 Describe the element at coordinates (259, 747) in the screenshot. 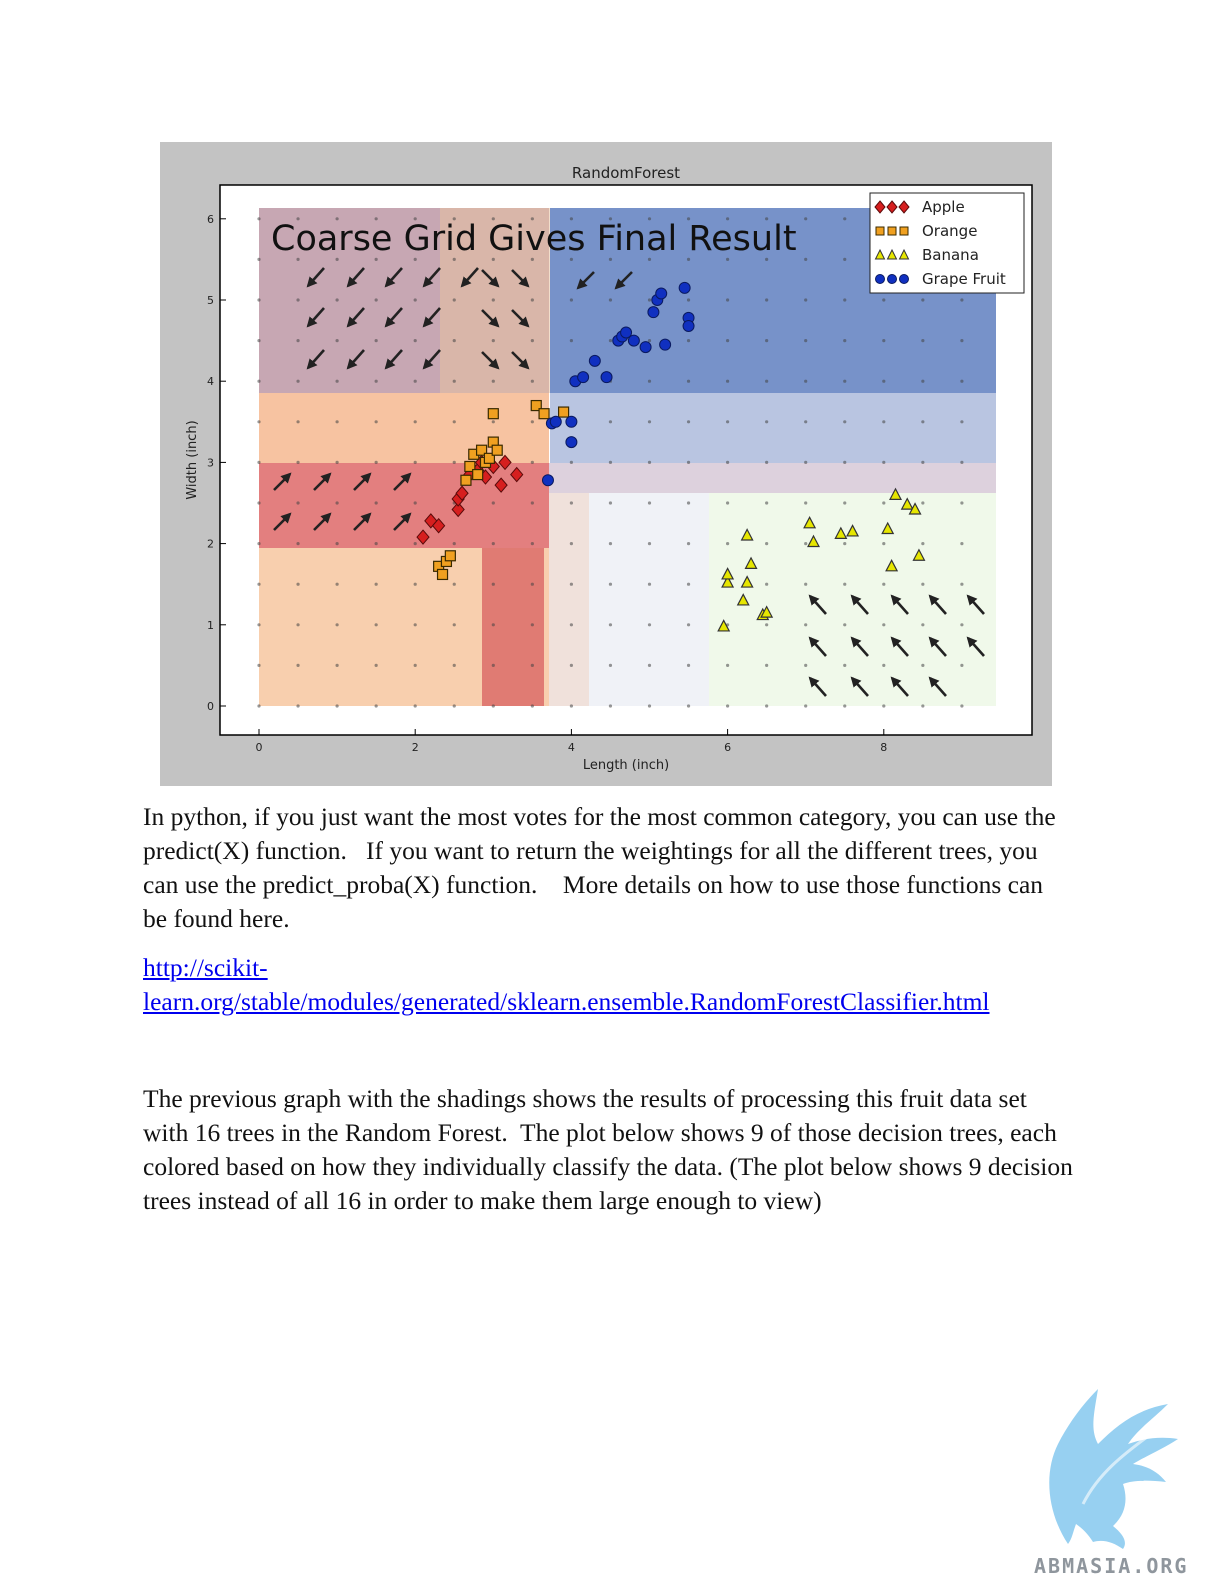

I see `x-tick-label: 0` at that location.